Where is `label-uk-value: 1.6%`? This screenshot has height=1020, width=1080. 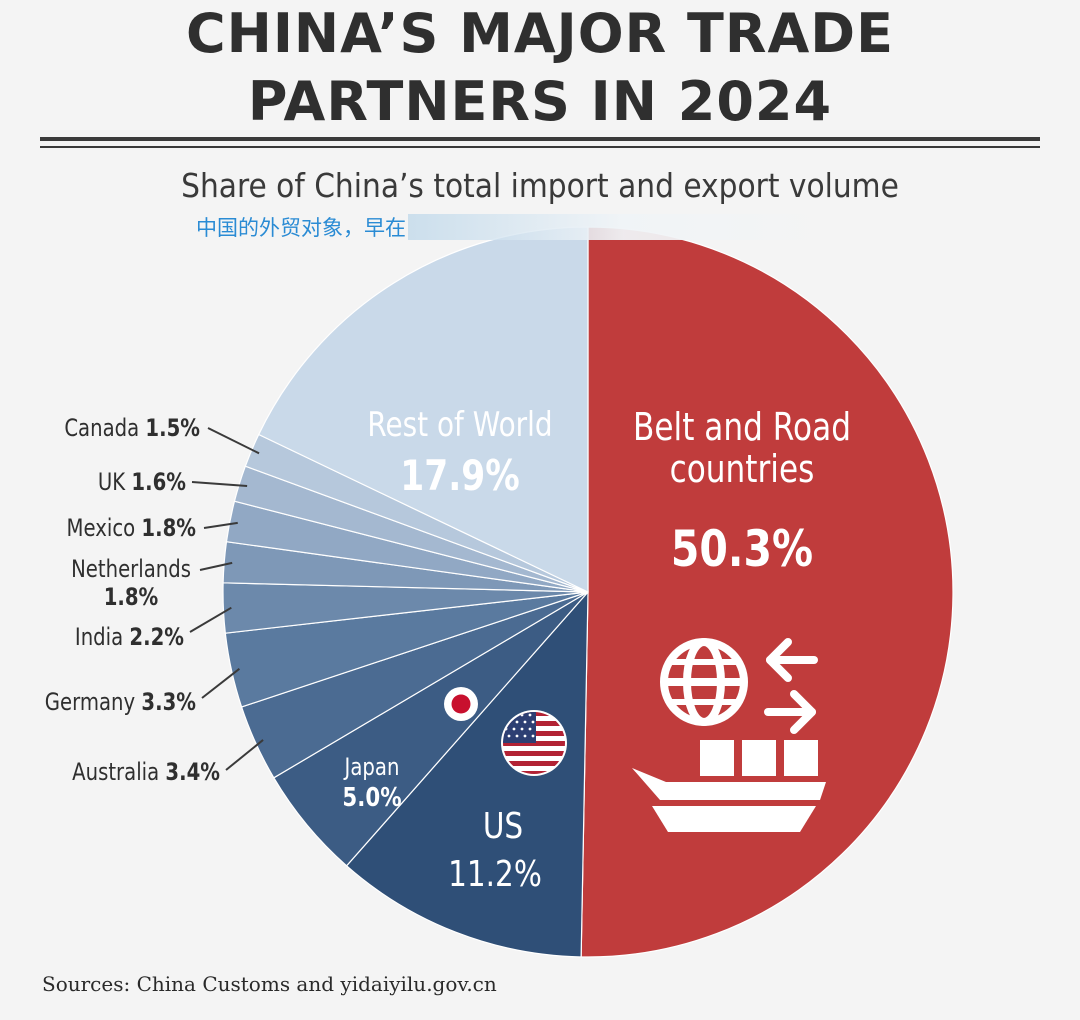
label-uk-value: 1.6% is located at coordinates (158, 482).